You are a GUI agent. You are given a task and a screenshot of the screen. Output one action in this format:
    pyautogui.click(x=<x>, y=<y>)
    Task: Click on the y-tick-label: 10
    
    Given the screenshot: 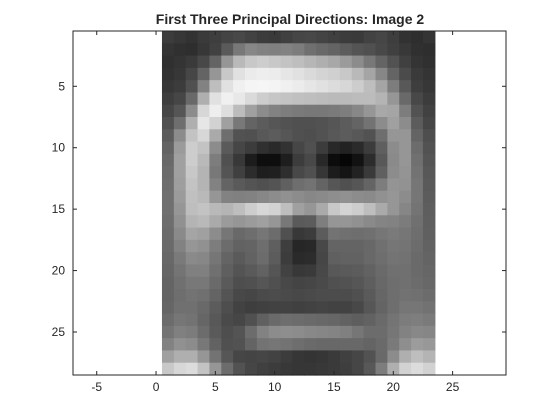 What is the action you would take?
    pyautogui.click(x=59, y=148)
    